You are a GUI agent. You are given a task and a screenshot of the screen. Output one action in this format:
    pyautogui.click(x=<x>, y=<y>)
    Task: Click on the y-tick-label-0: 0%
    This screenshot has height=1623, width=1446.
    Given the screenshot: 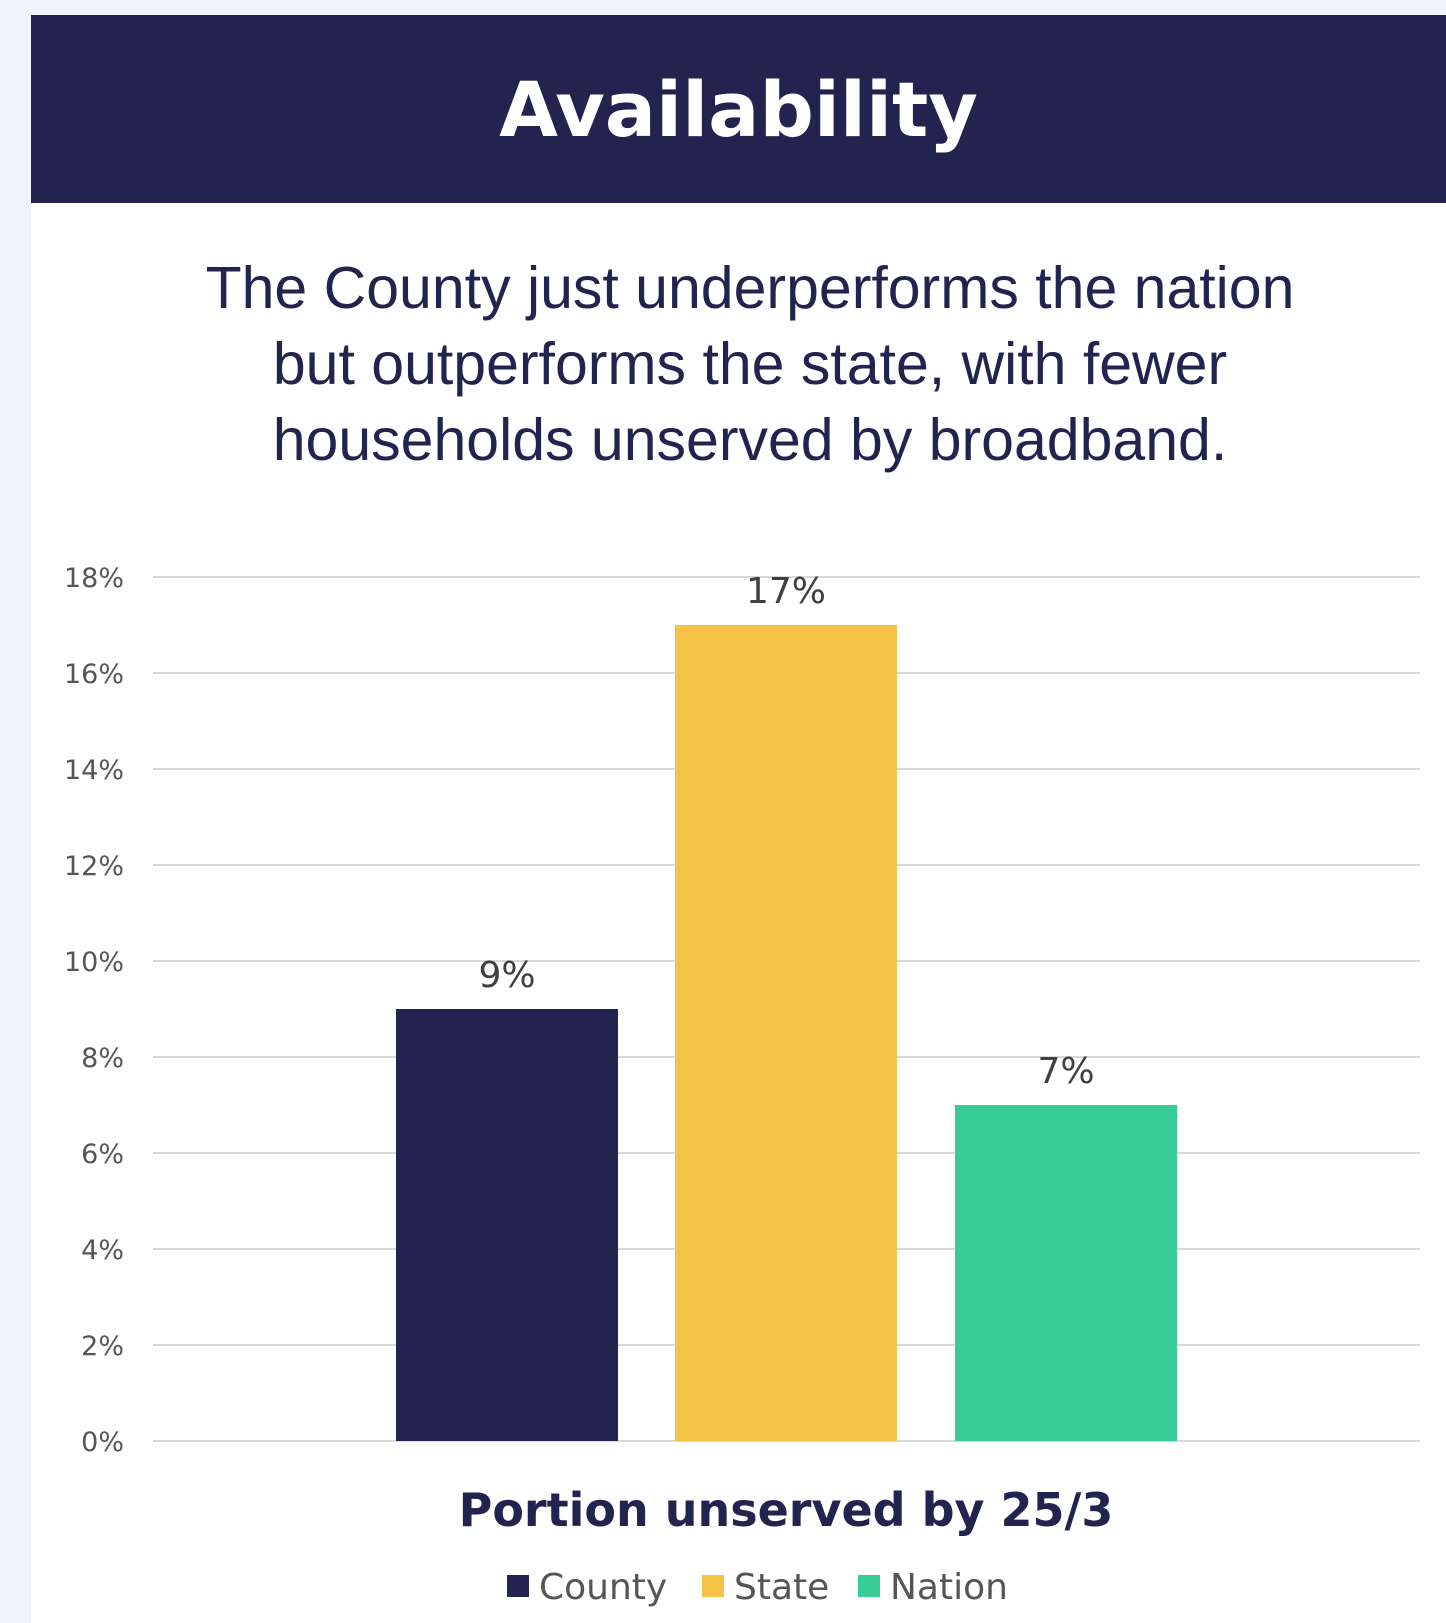 What is the action you would take?
    pyautogui.click(x=102, y=1442)
    